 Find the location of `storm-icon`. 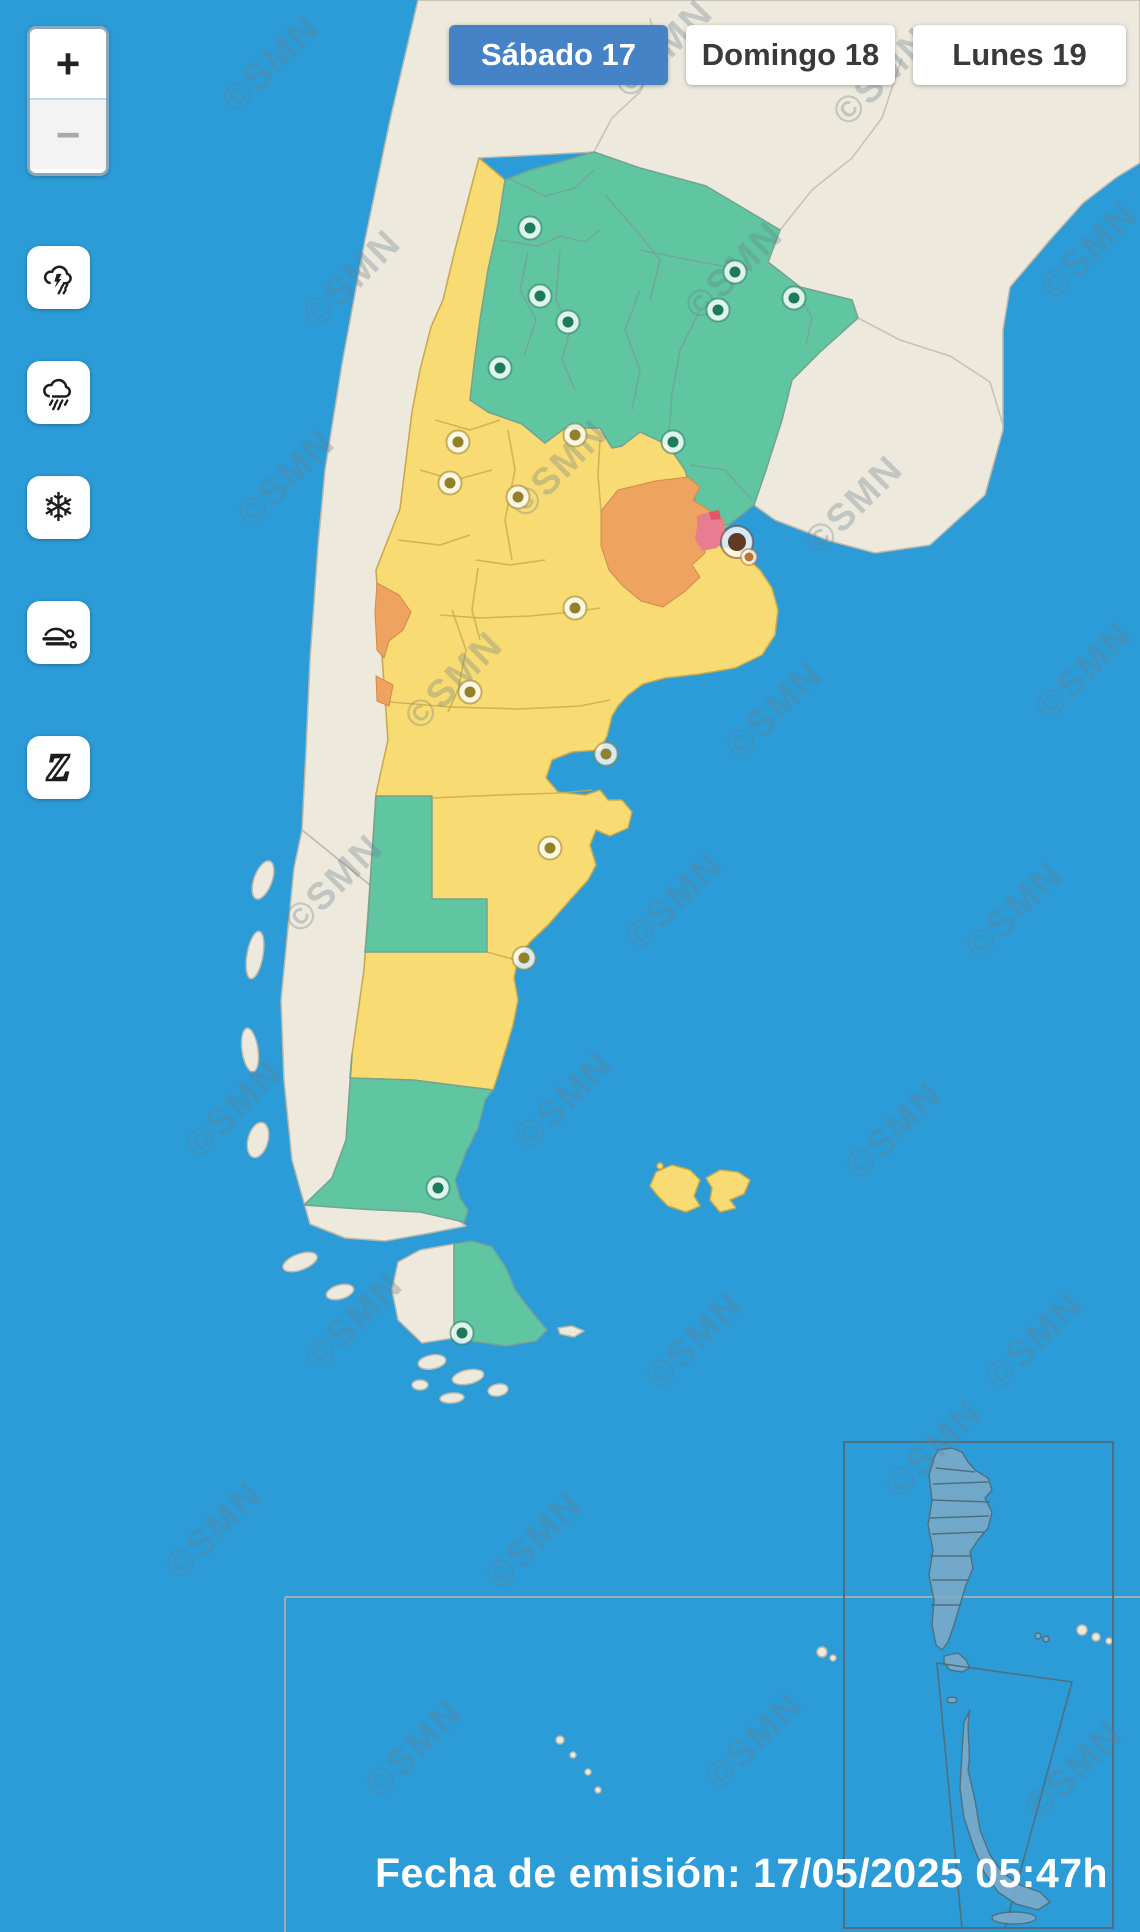

storm-icon is located at coordinates (57, 279).